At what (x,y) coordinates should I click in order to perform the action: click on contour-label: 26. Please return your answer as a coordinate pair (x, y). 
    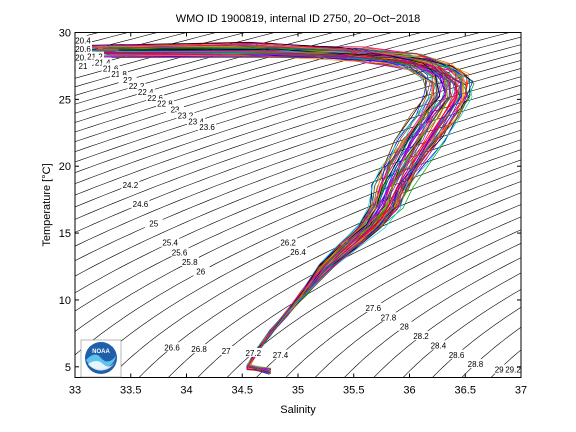
    Looking at the image, I should click on (200, 272).